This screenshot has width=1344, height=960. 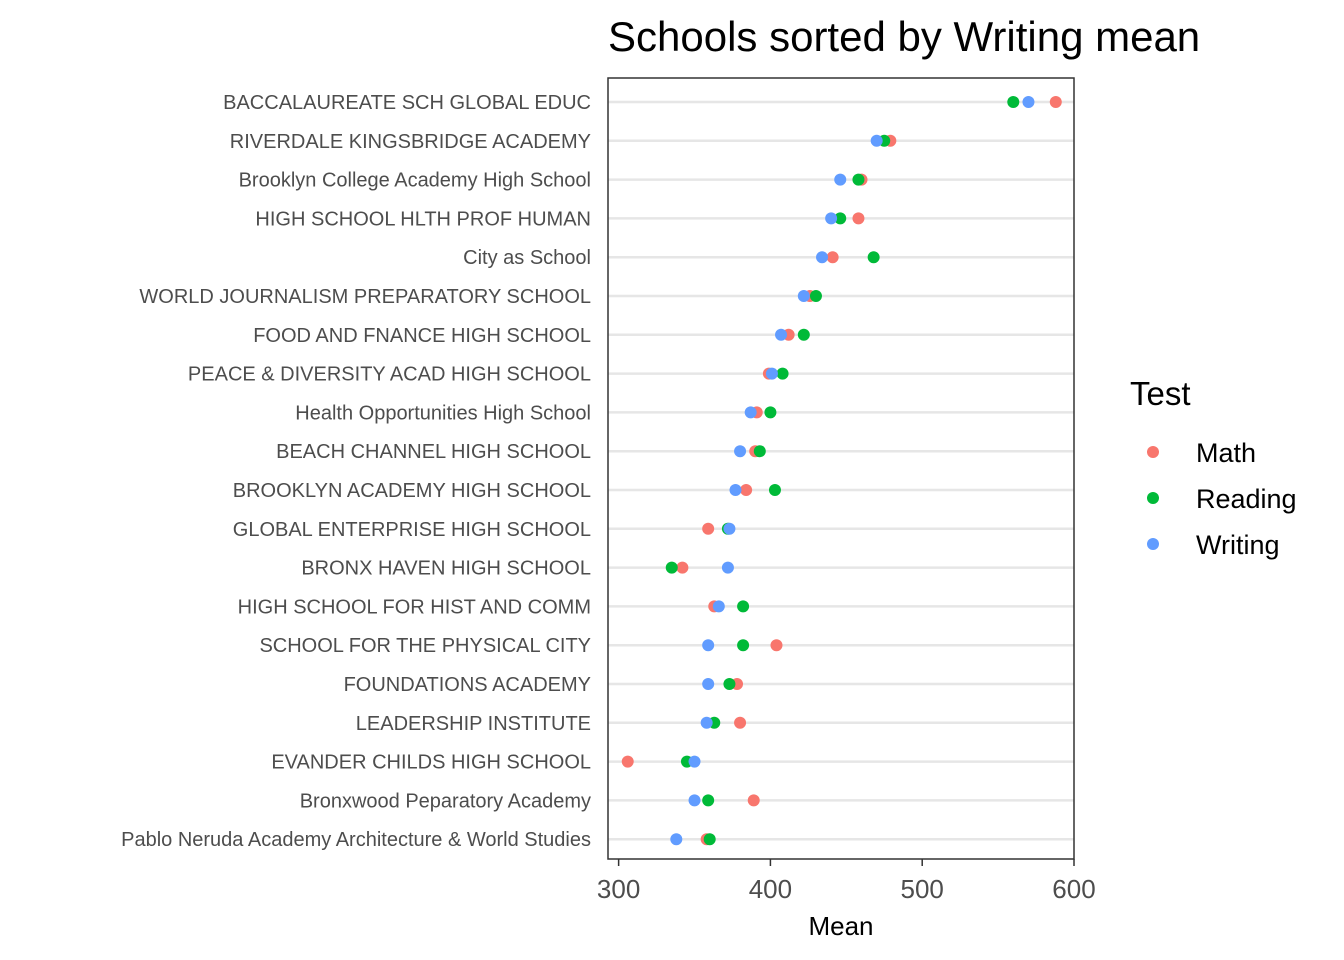 What do you see at coordinates (431, 763) in the screenshot?
I see `category-label: EVANDER CHILDS HIGH SCHOOL` at bounding box center [431, 763].